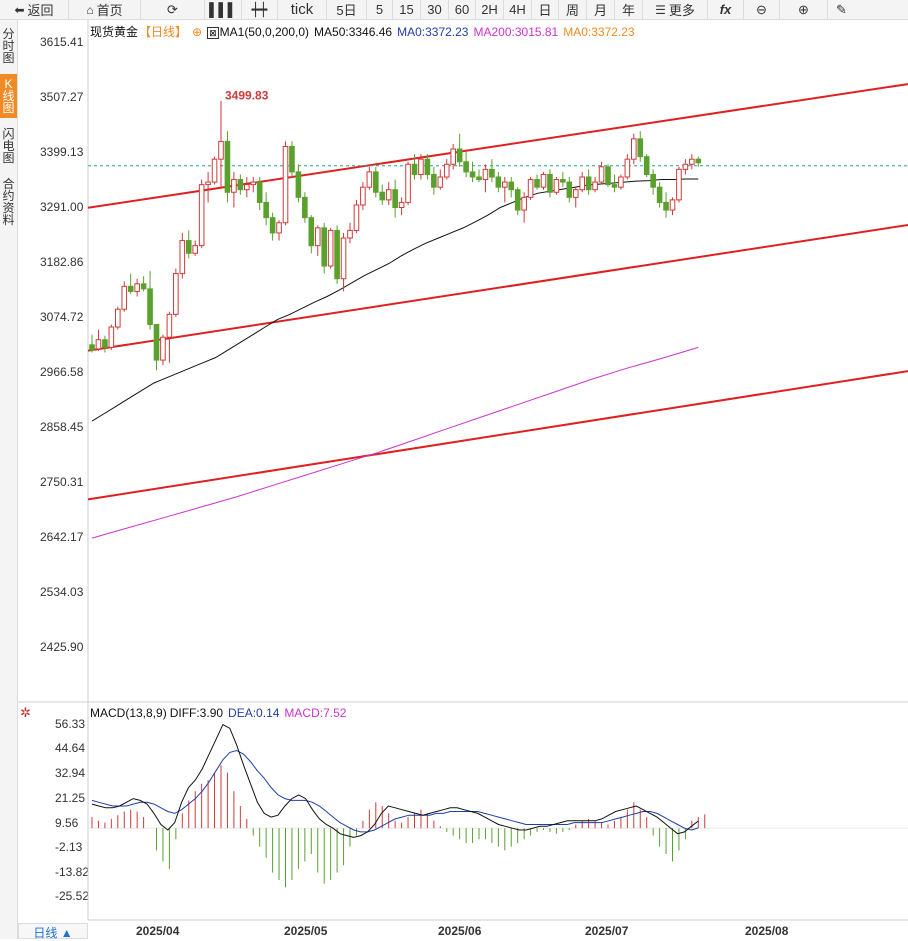 This screenshot has height=941, width=908. Describe the element at coordinates (762, 9) in the screenshot. I see `zoom-out-button: ⊖` at that location.